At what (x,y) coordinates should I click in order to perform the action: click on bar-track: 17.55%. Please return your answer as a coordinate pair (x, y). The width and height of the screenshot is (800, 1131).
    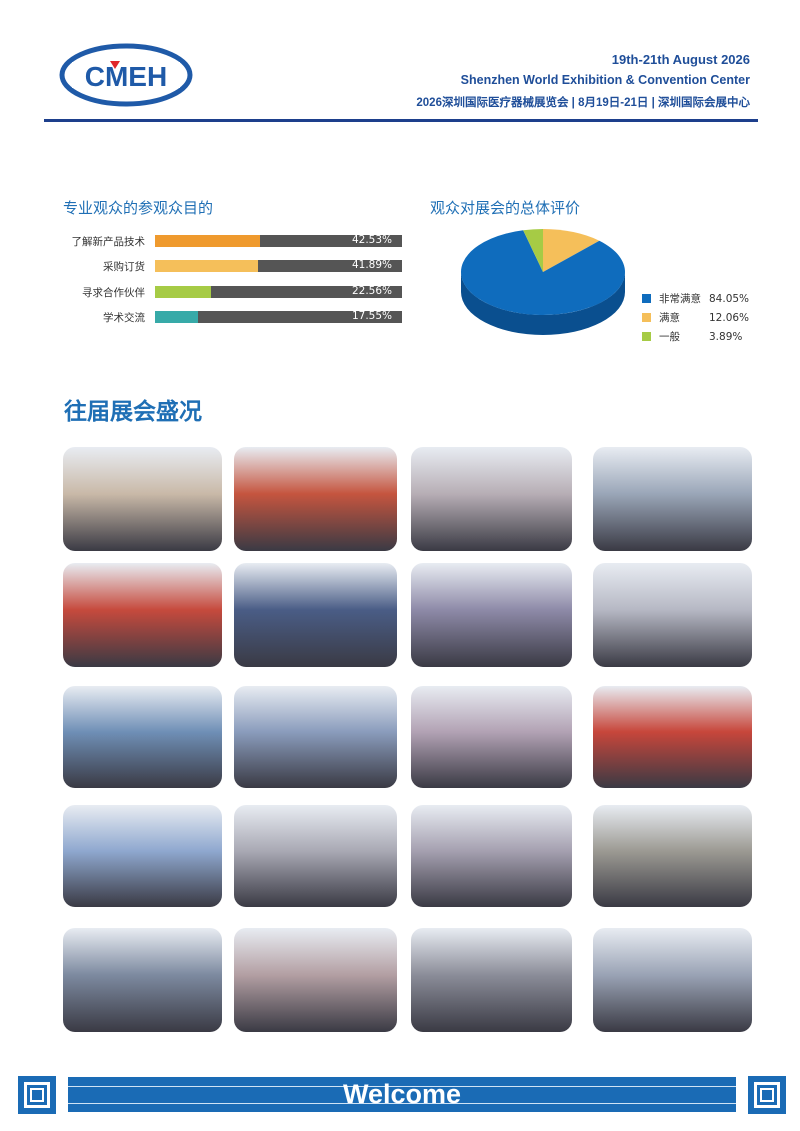
    Looking at the image, I should click on (278, 316).